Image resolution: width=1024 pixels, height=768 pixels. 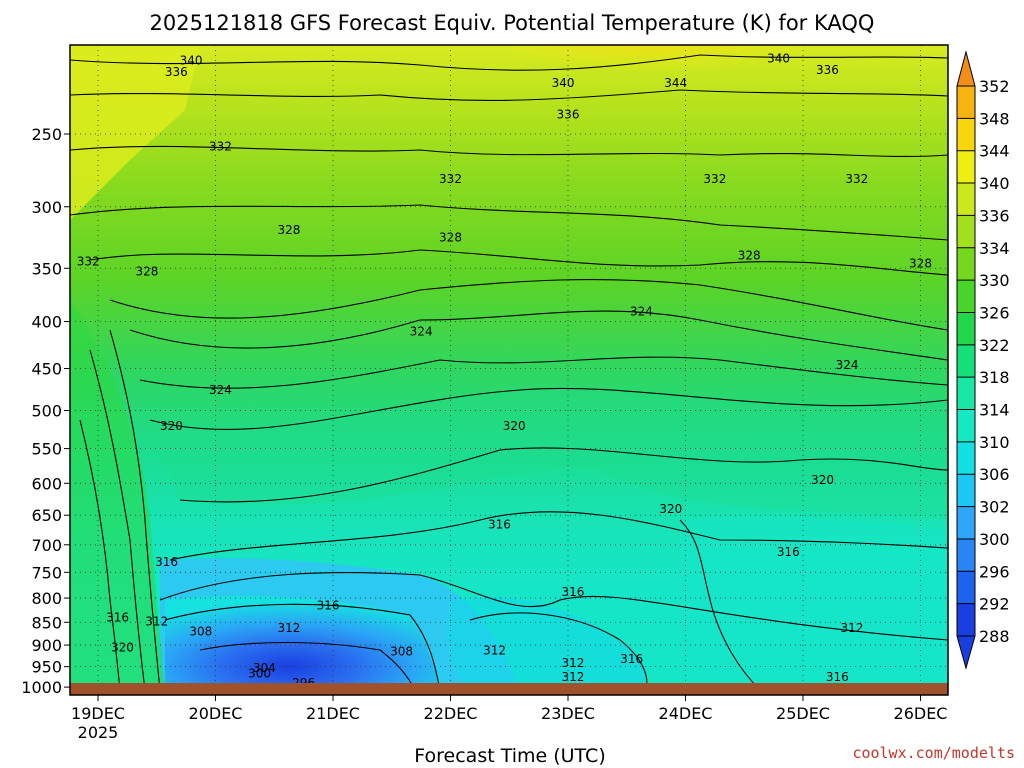 I want to click on warm-upper-left, so click(x=135, y=132).